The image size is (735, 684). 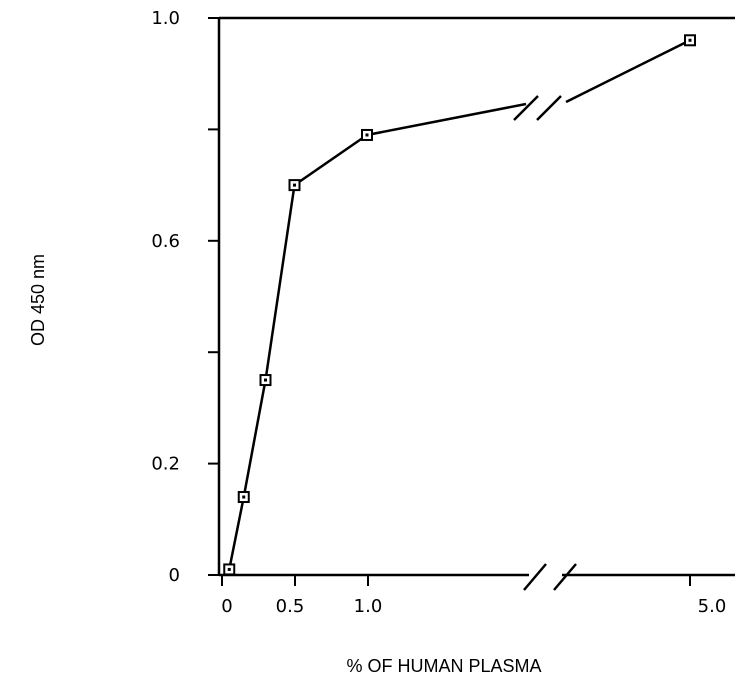 What do you see at coordinates (165, 241) in the screenshot?
I see `y-tick-label: 0.6` at bounding box center [165, 241].